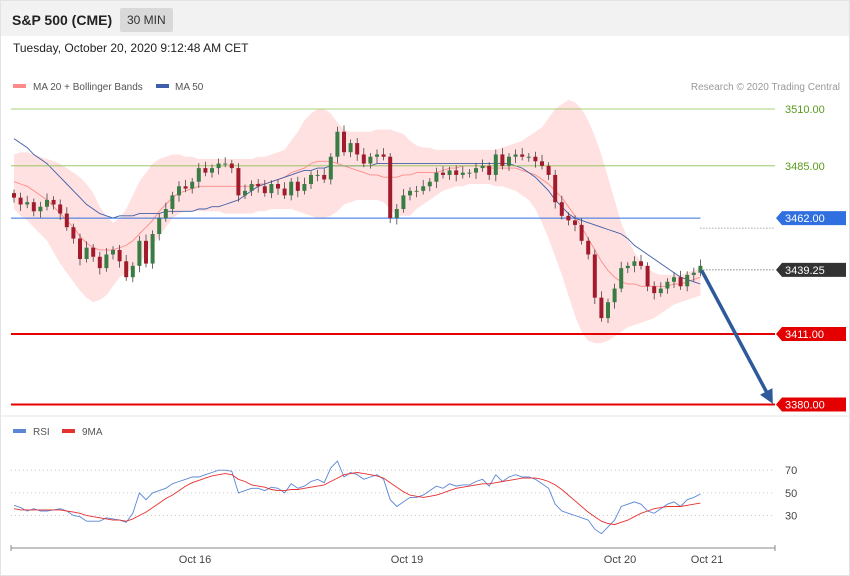 This screenshot has width=850, height=576. I want to click on x-axis: Oct 16 Oct 19 Oct 20 Oct 21, so click(393, 555).